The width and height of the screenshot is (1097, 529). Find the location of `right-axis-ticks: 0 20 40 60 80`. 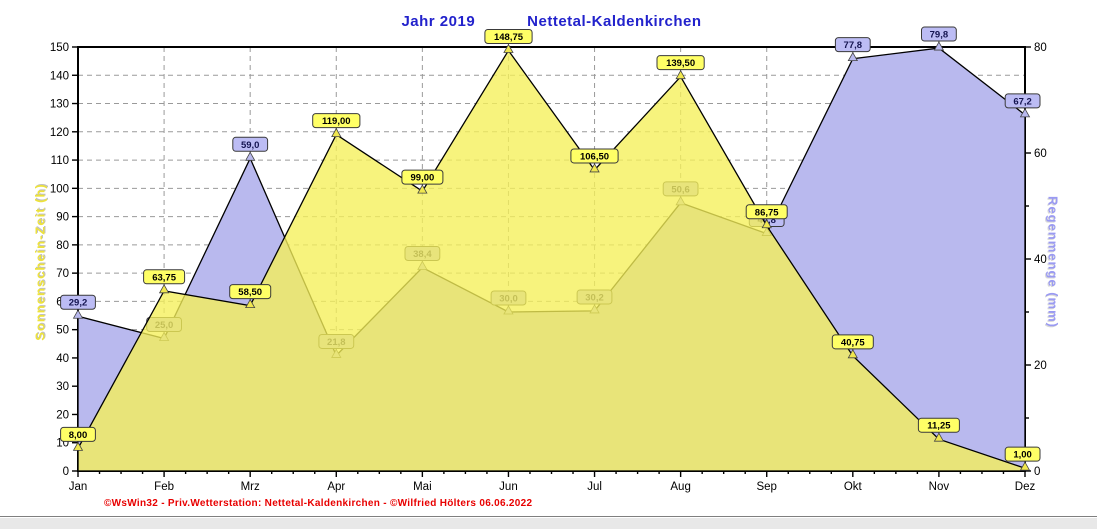

right-axis-ticks: 0 20 40 60 80 is located at coordinates (1036, 260).